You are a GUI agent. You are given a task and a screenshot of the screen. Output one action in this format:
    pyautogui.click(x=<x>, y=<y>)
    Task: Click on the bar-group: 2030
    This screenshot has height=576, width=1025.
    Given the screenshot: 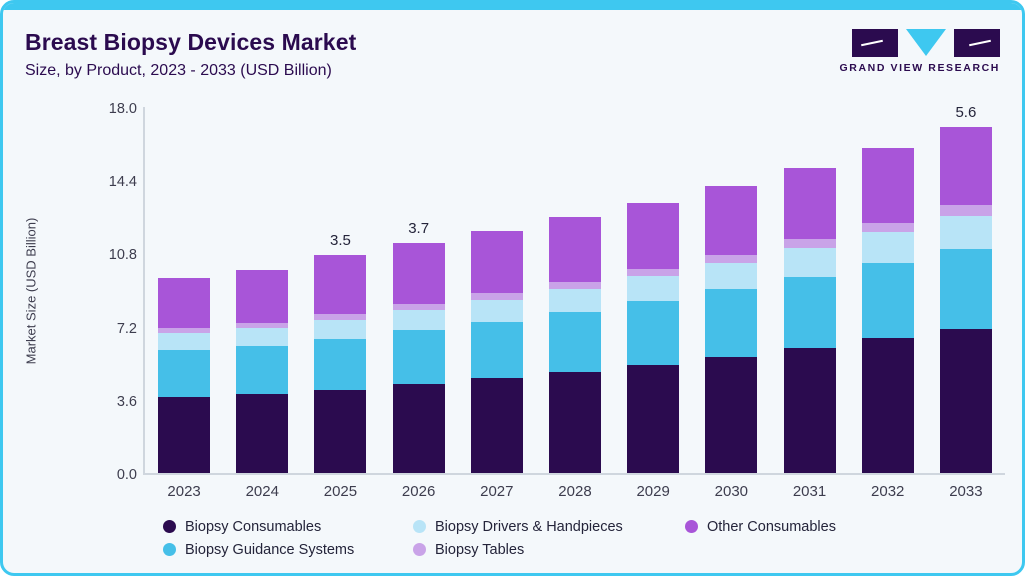 What is the action you would take?
    pyautogui.click(x=731, y=303)
    